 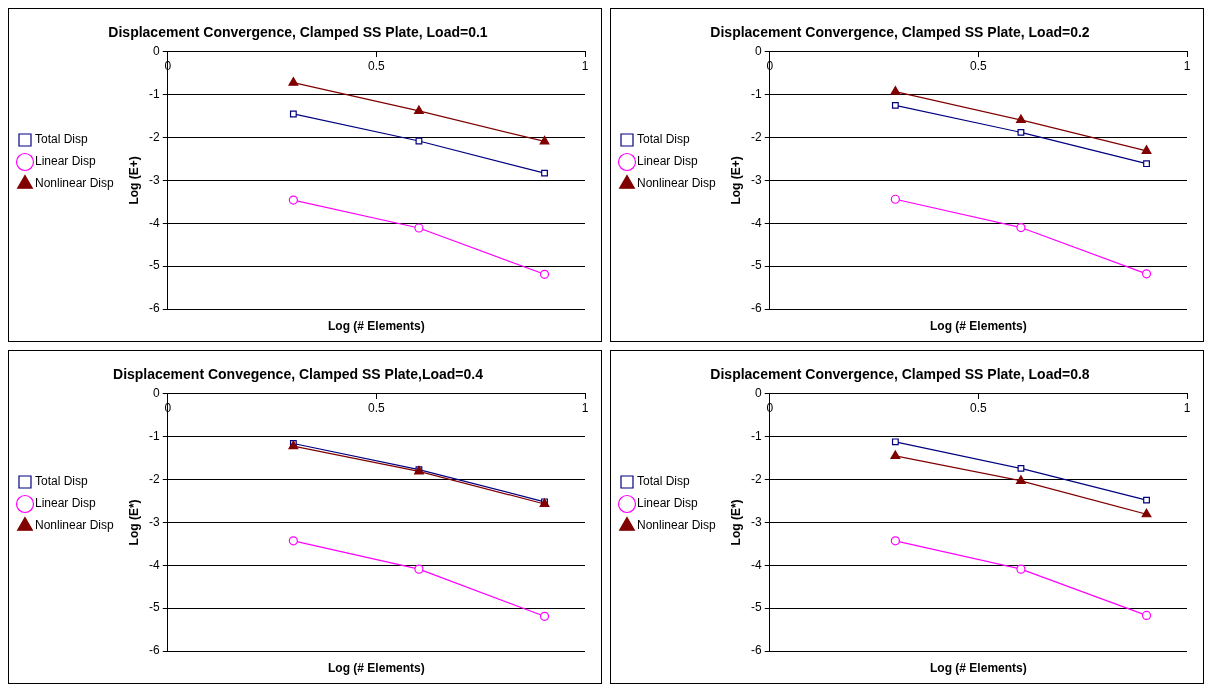 I want to click on chart-title: Displacement Convergence, Clamped SS Plate, Load=0.8, so click(x=900, y=374).